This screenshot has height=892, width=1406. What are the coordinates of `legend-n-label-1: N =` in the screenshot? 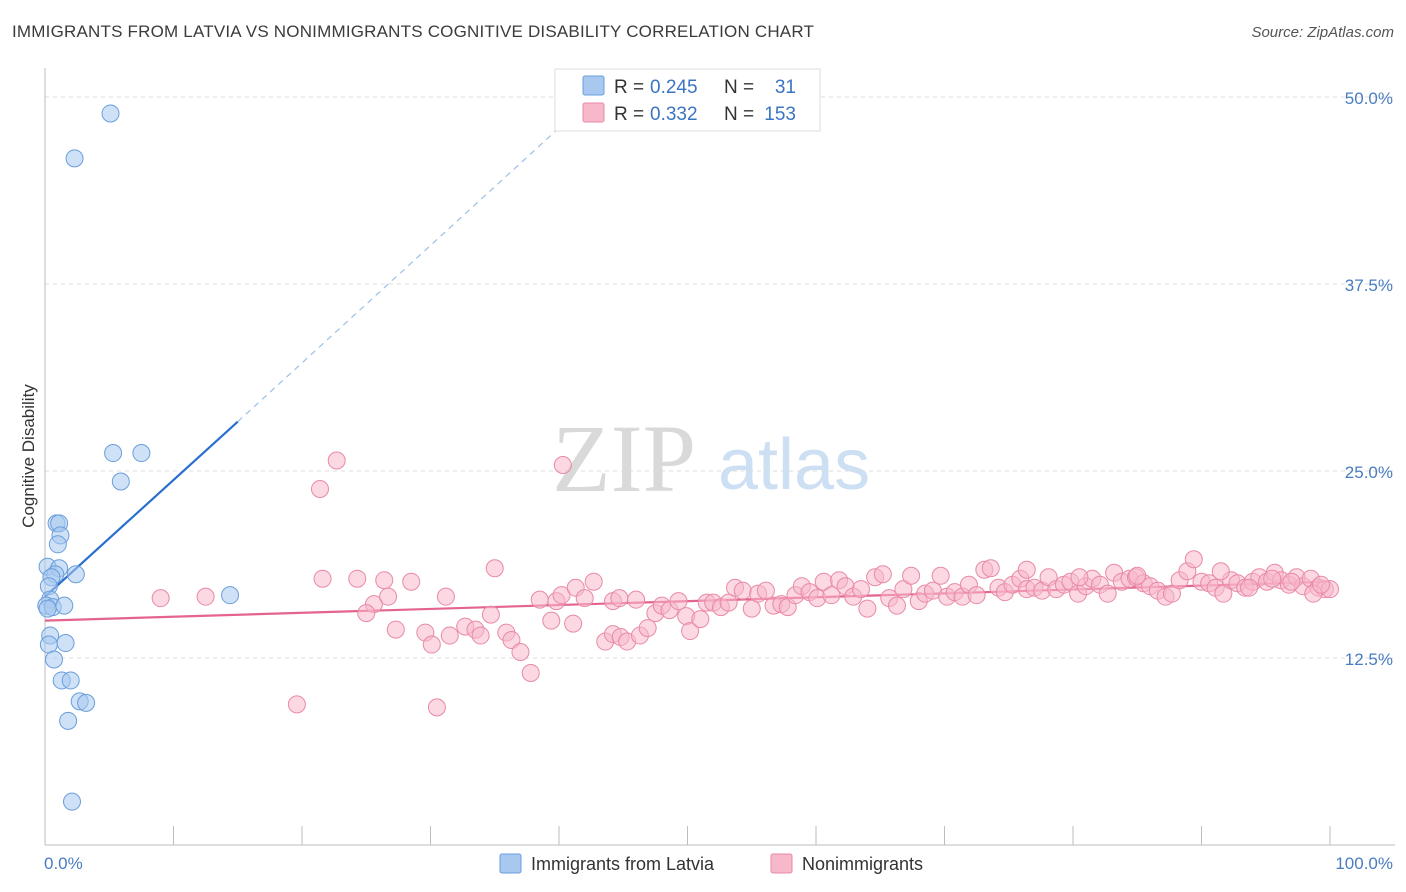 It's located at (739, 114).